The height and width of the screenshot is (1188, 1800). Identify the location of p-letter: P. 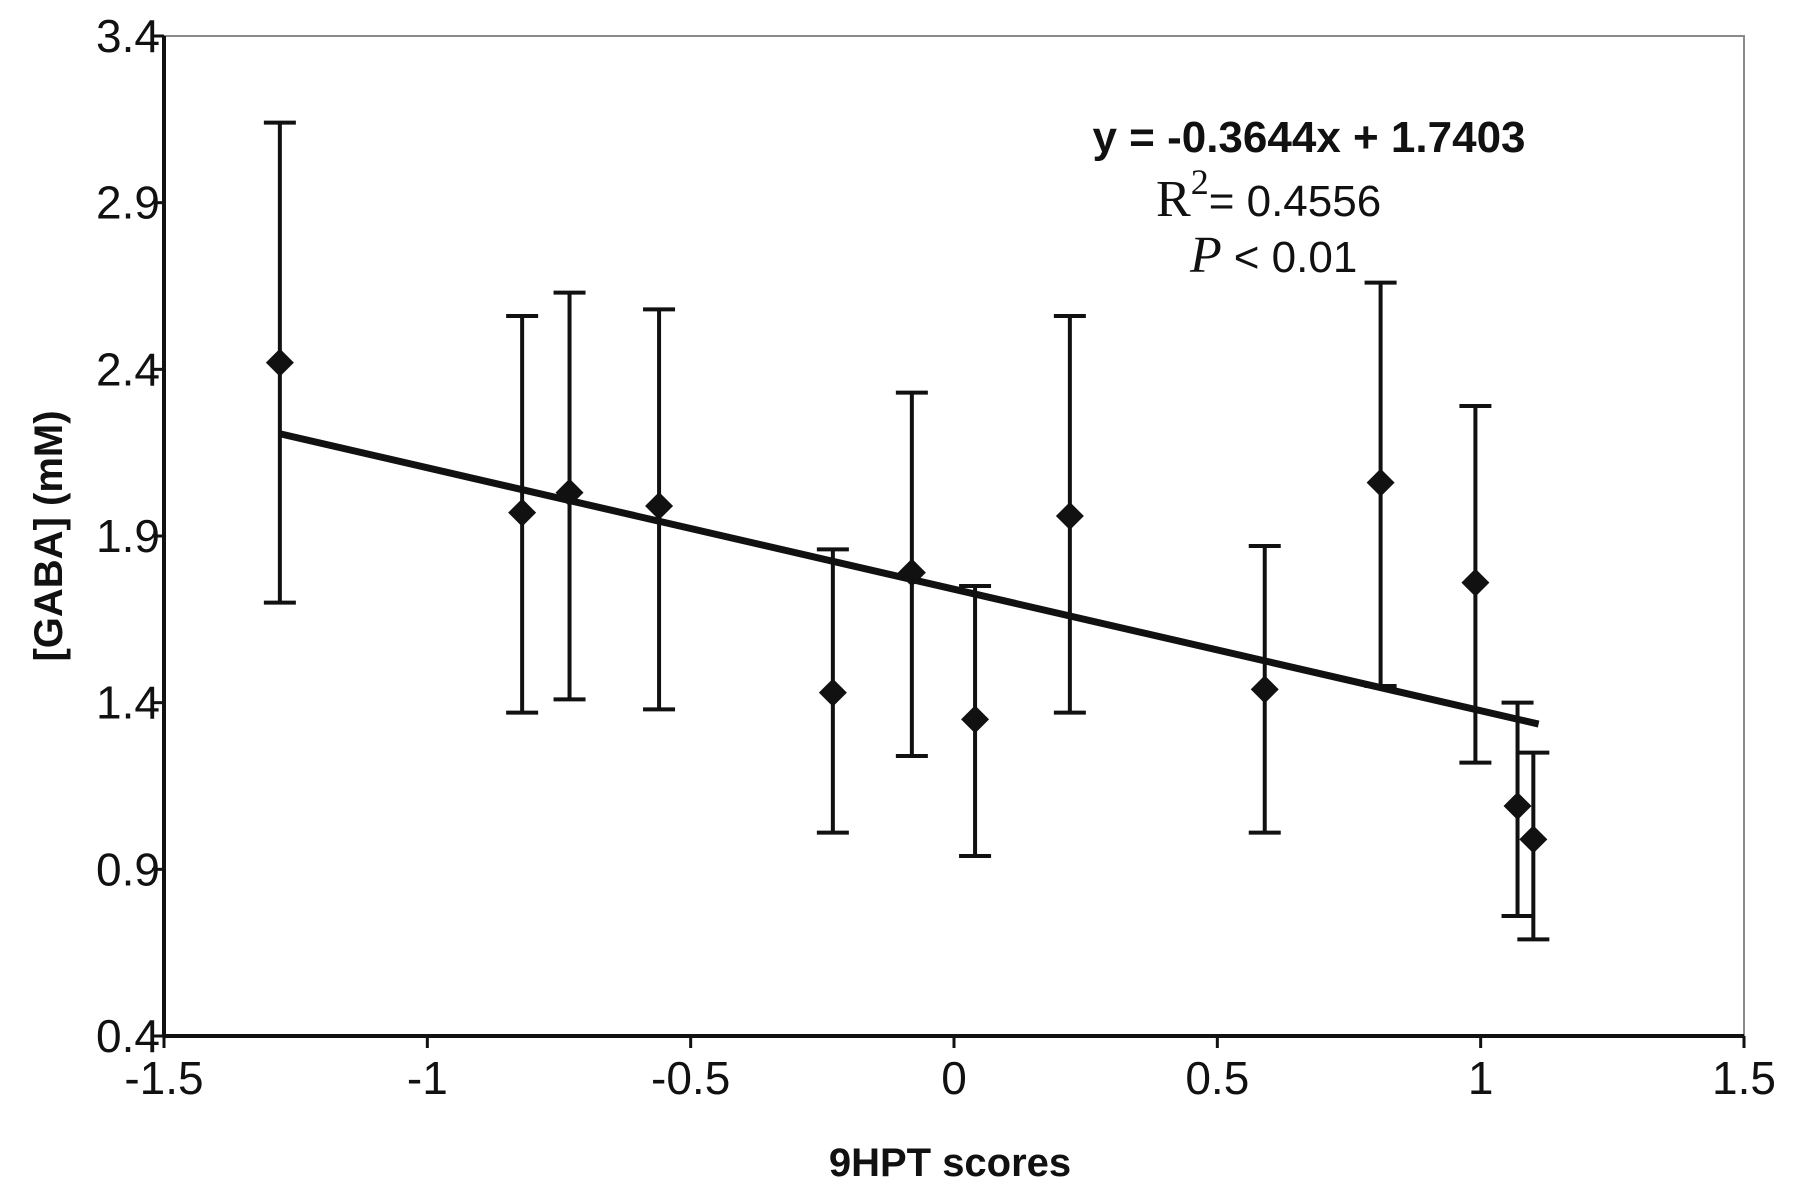
(1205, 255).